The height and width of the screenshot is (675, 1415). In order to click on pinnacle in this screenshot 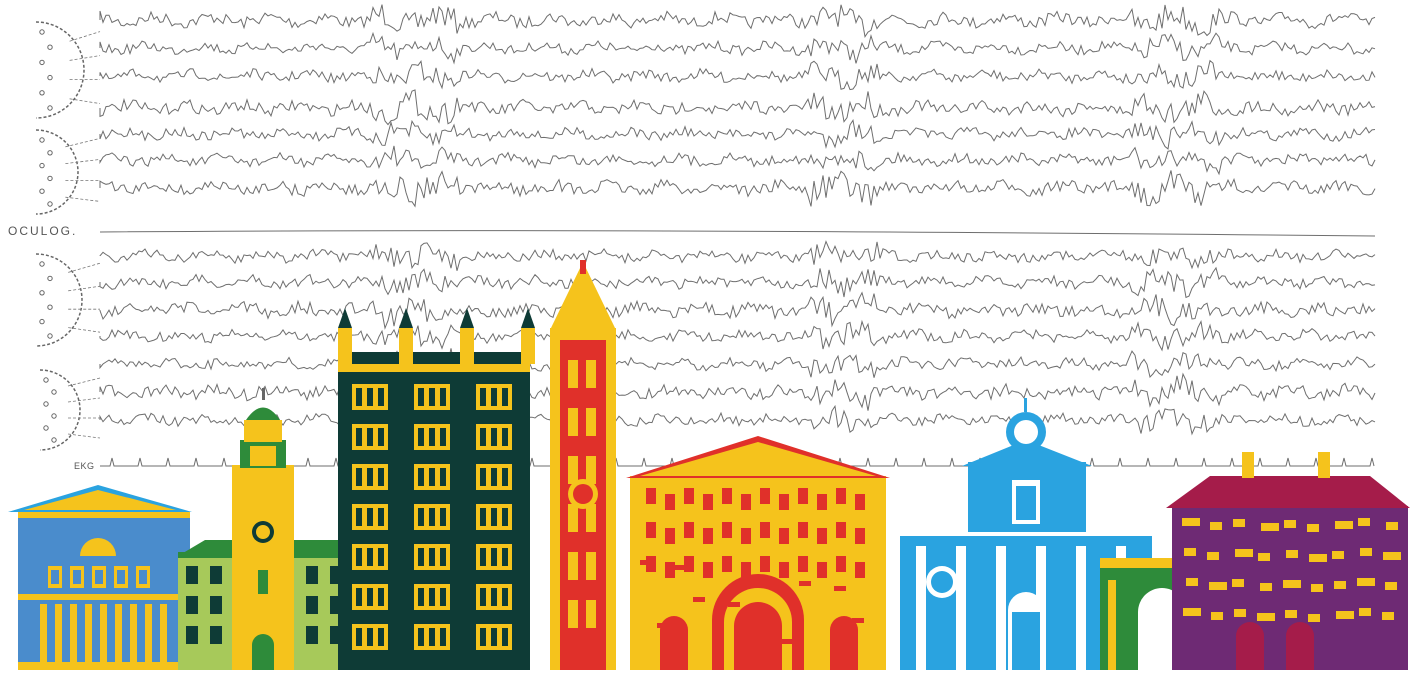, I will do `click(528, 346)`.